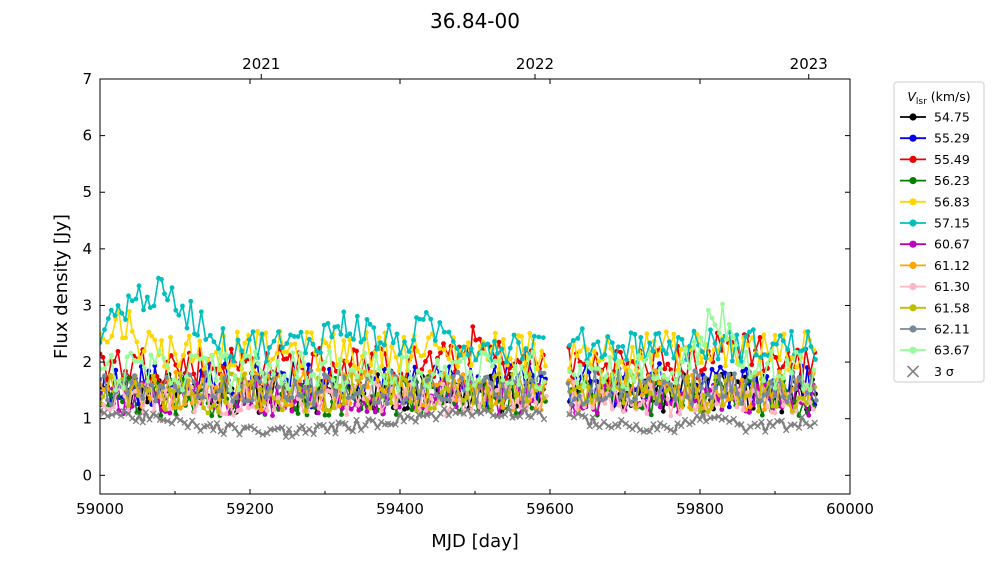 The image size is (1000, 562). What do you see at coordinates (952, 117) in the screenshot?
I see `legend-label: 54.75` at bounding box center [952, 117].